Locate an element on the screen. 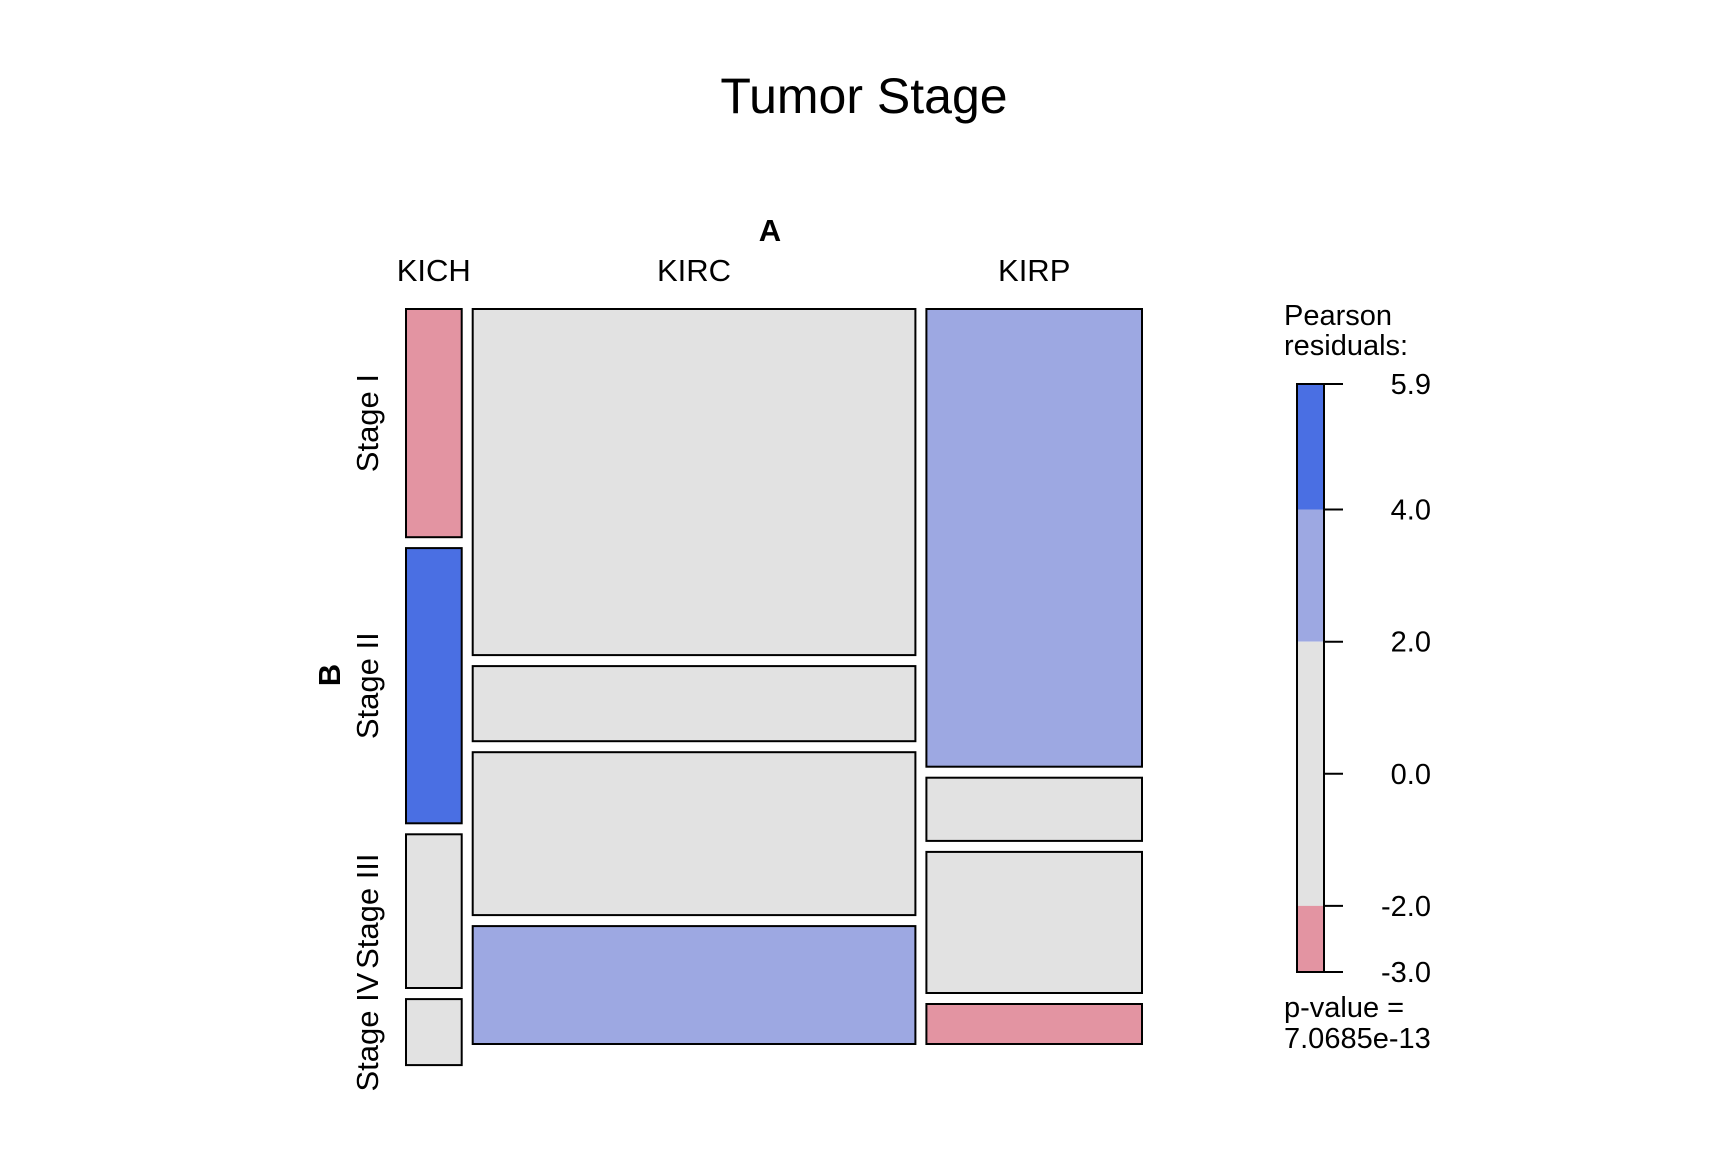  cell-kirc-stage-ii is located at coordinates (694, 704).